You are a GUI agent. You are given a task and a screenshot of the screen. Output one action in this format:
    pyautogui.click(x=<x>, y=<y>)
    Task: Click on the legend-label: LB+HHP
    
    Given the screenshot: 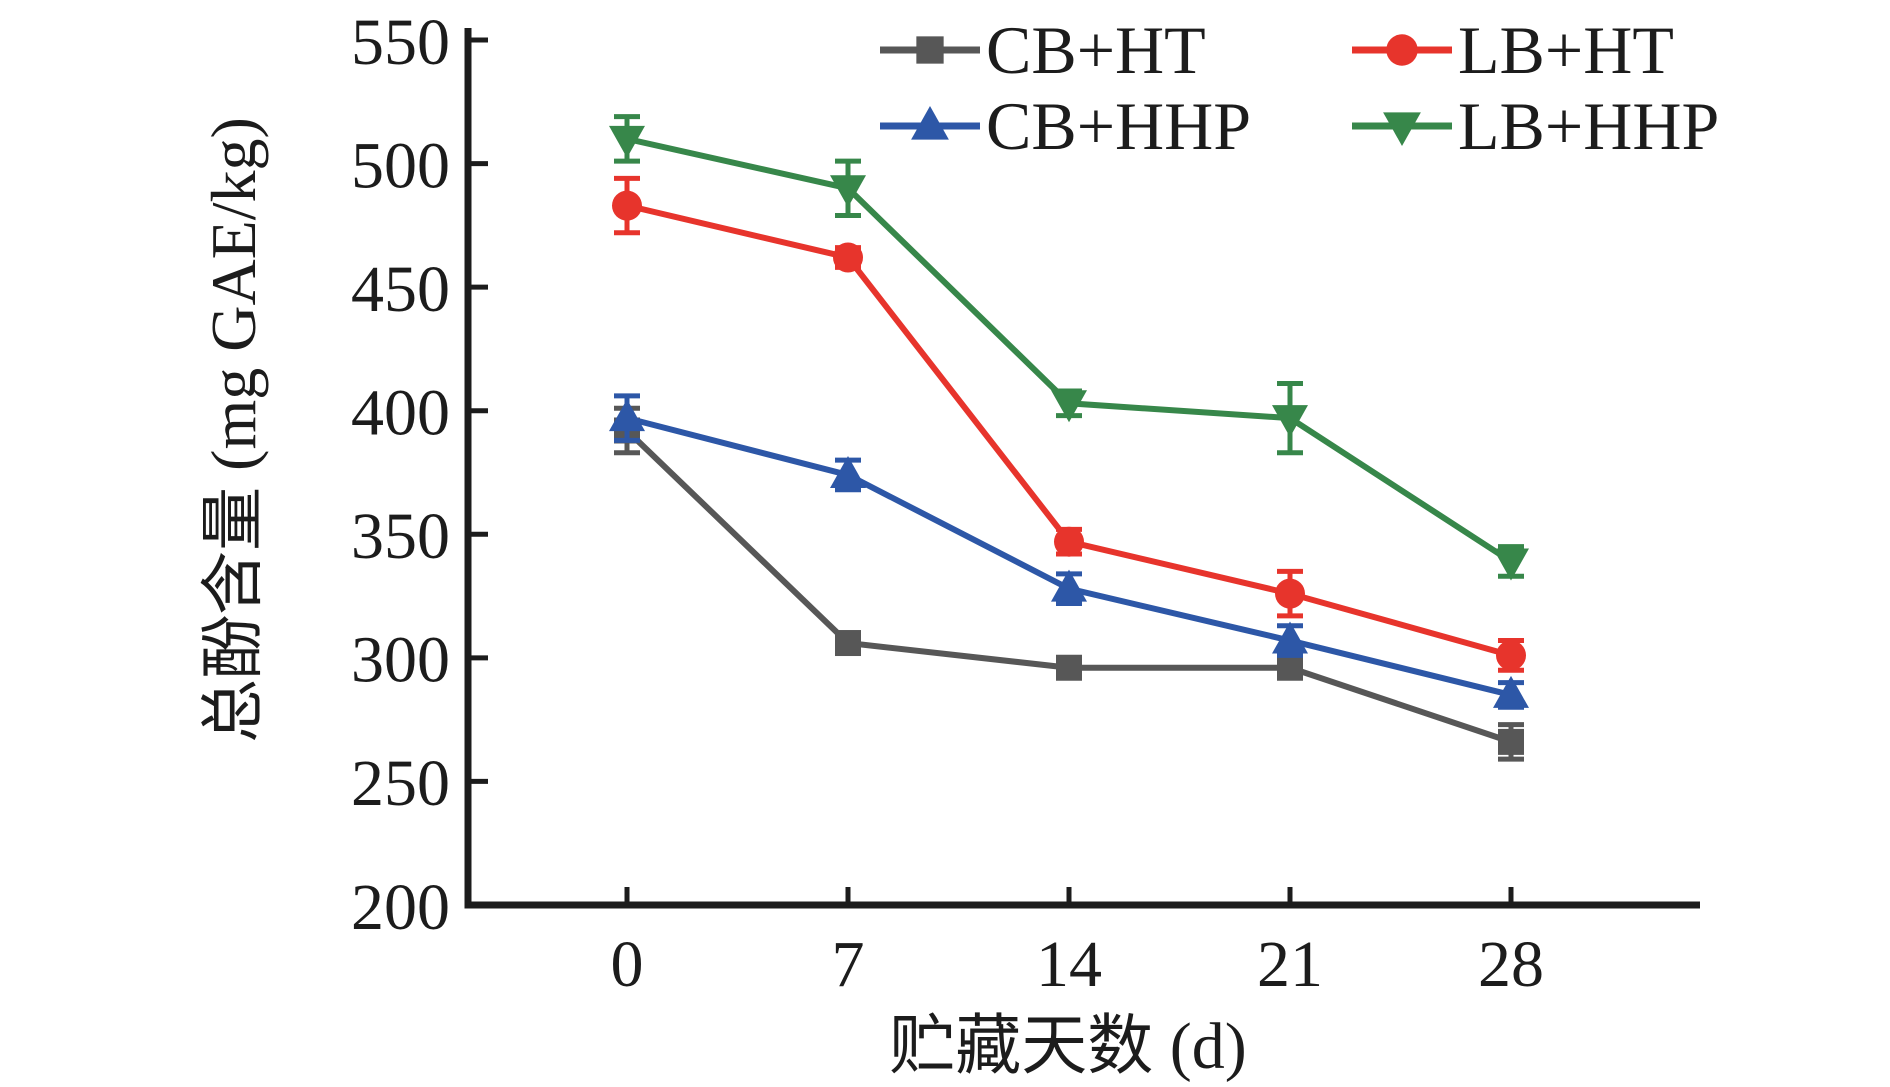 What is the action you would take?
    pyautogui.click(x=1589, y=126)
    